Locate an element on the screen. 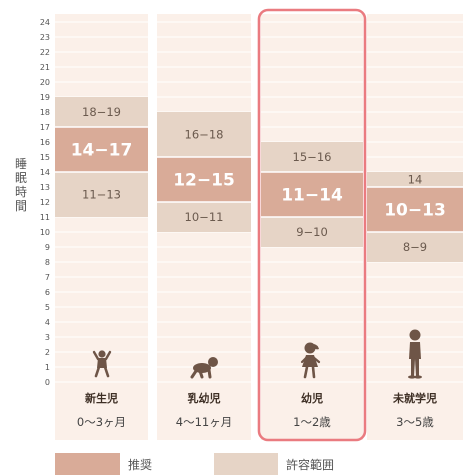 Image resolution: width=463 pixels, height=475 pixels. y-tick-label: 22 is located at coordinates (45, 52).